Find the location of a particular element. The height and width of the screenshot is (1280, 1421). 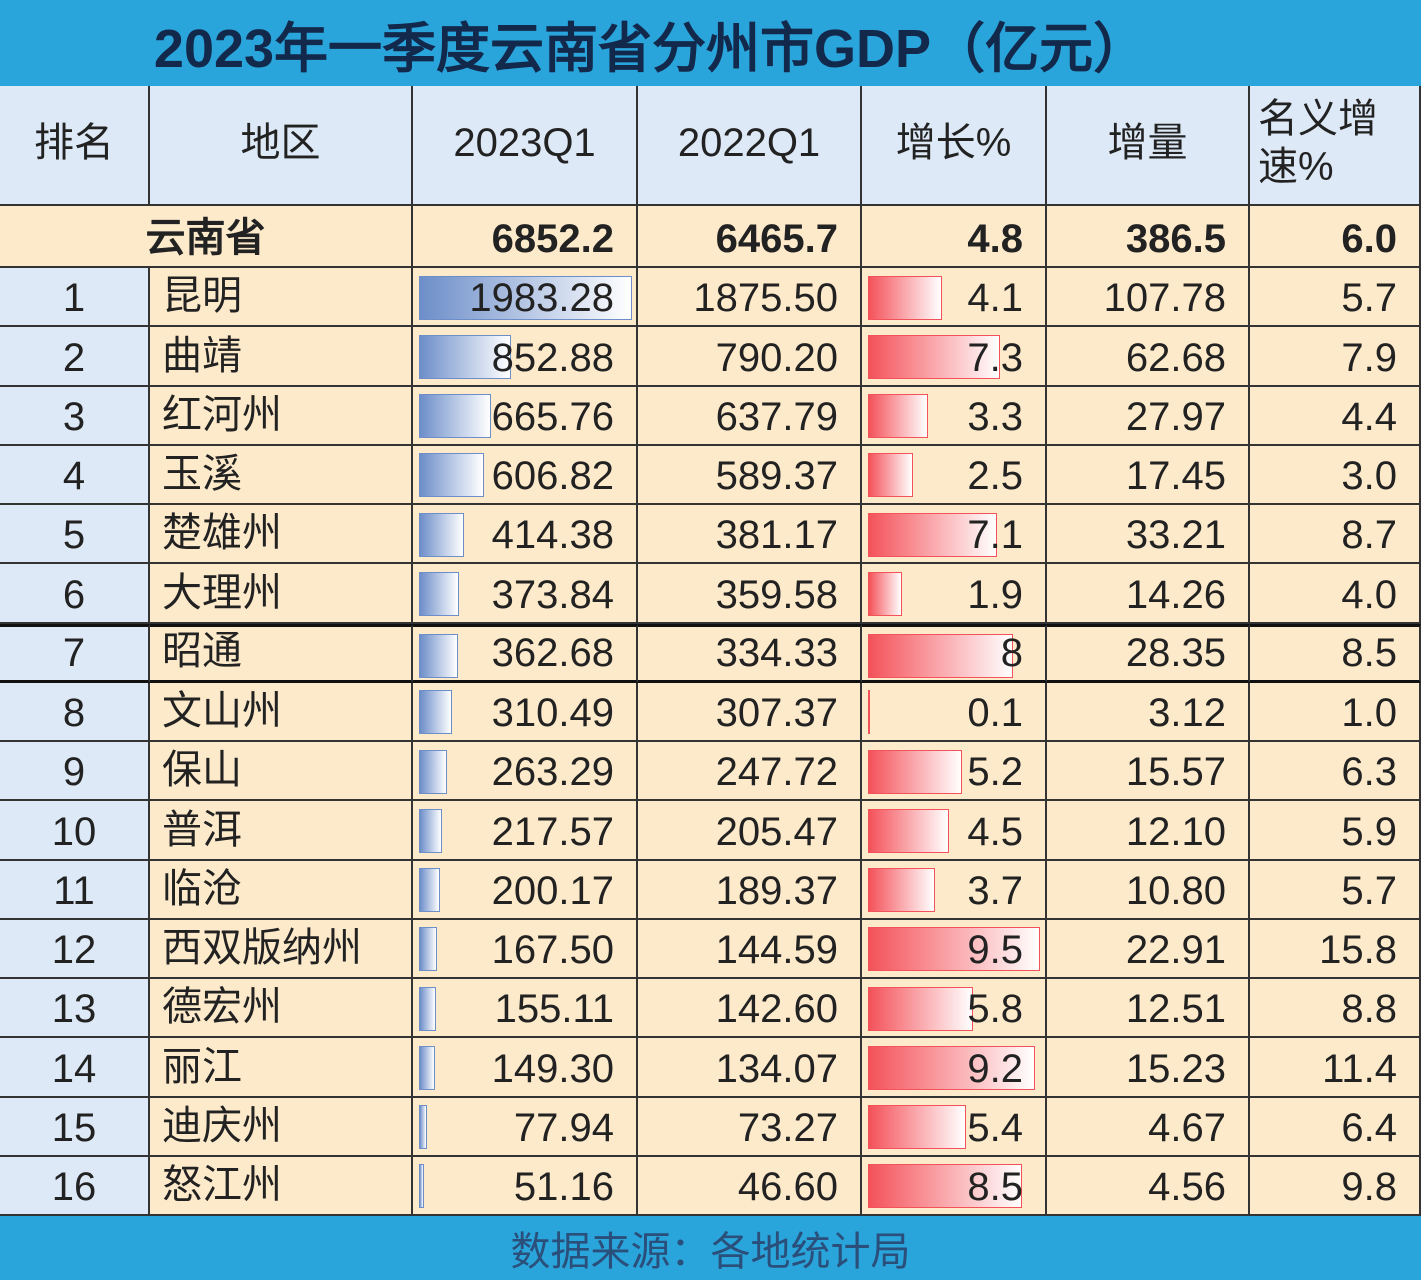

row-cell: 414.38 is located at coordinates (525, 535).